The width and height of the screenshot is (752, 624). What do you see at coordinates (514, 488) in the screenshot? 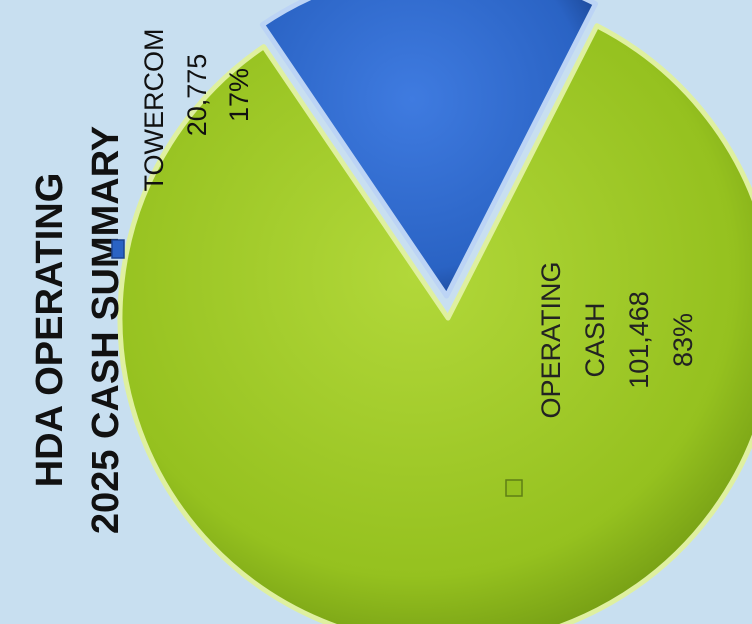
I see `operating-cash-key-marker` at bounding box center [514, 488].